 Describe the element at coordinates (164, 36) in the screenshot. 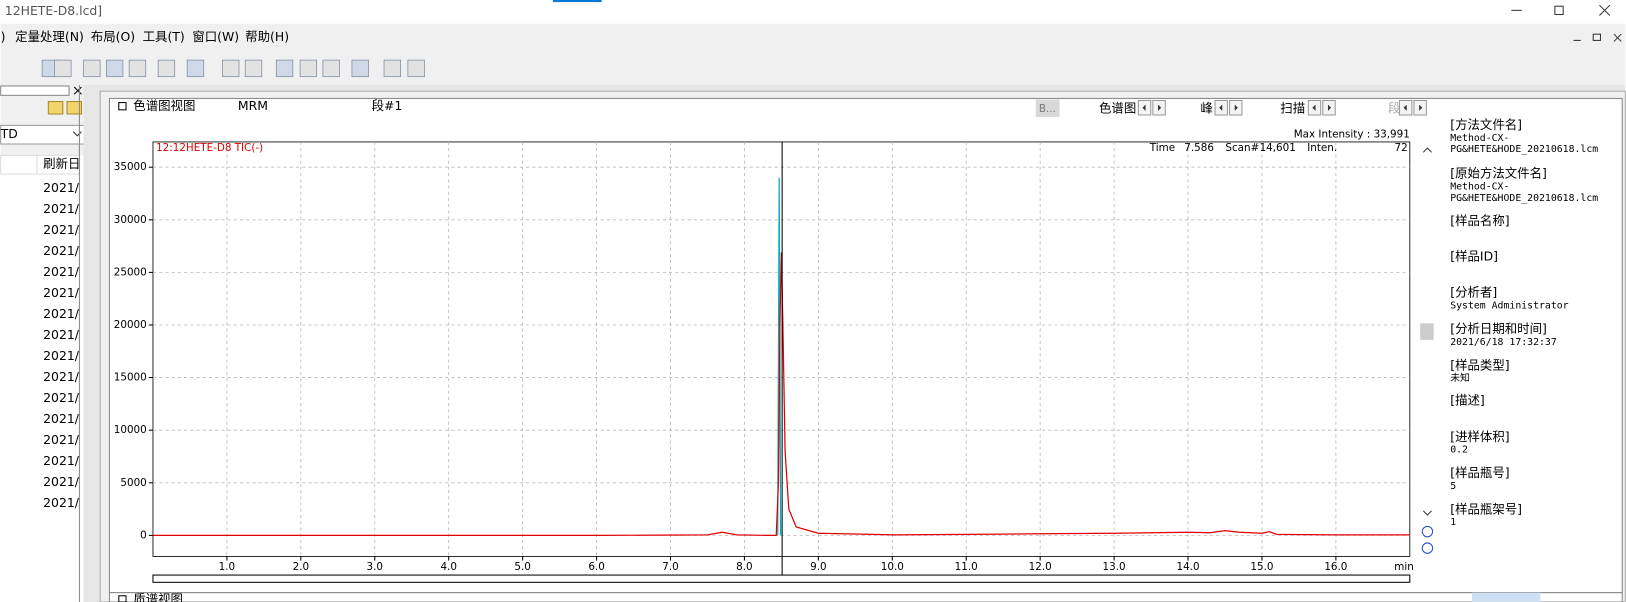

I see `menu-item: 工具(T)` at that location.